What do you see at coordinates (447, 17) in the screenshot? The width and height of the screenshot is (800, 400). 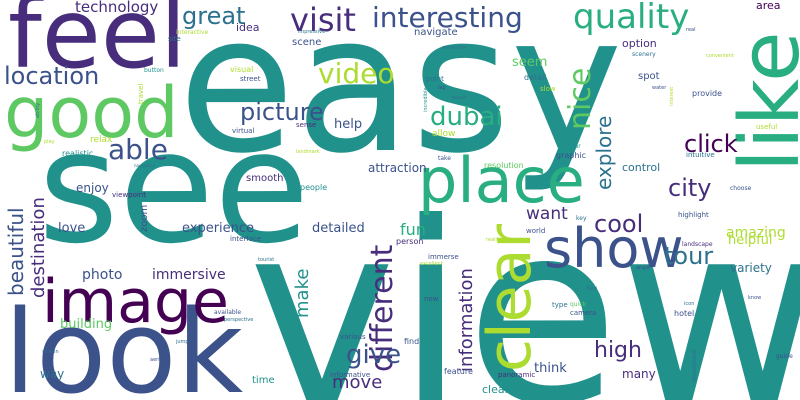 I see `word-interesting: interesting` at bounding box center [447, 17].